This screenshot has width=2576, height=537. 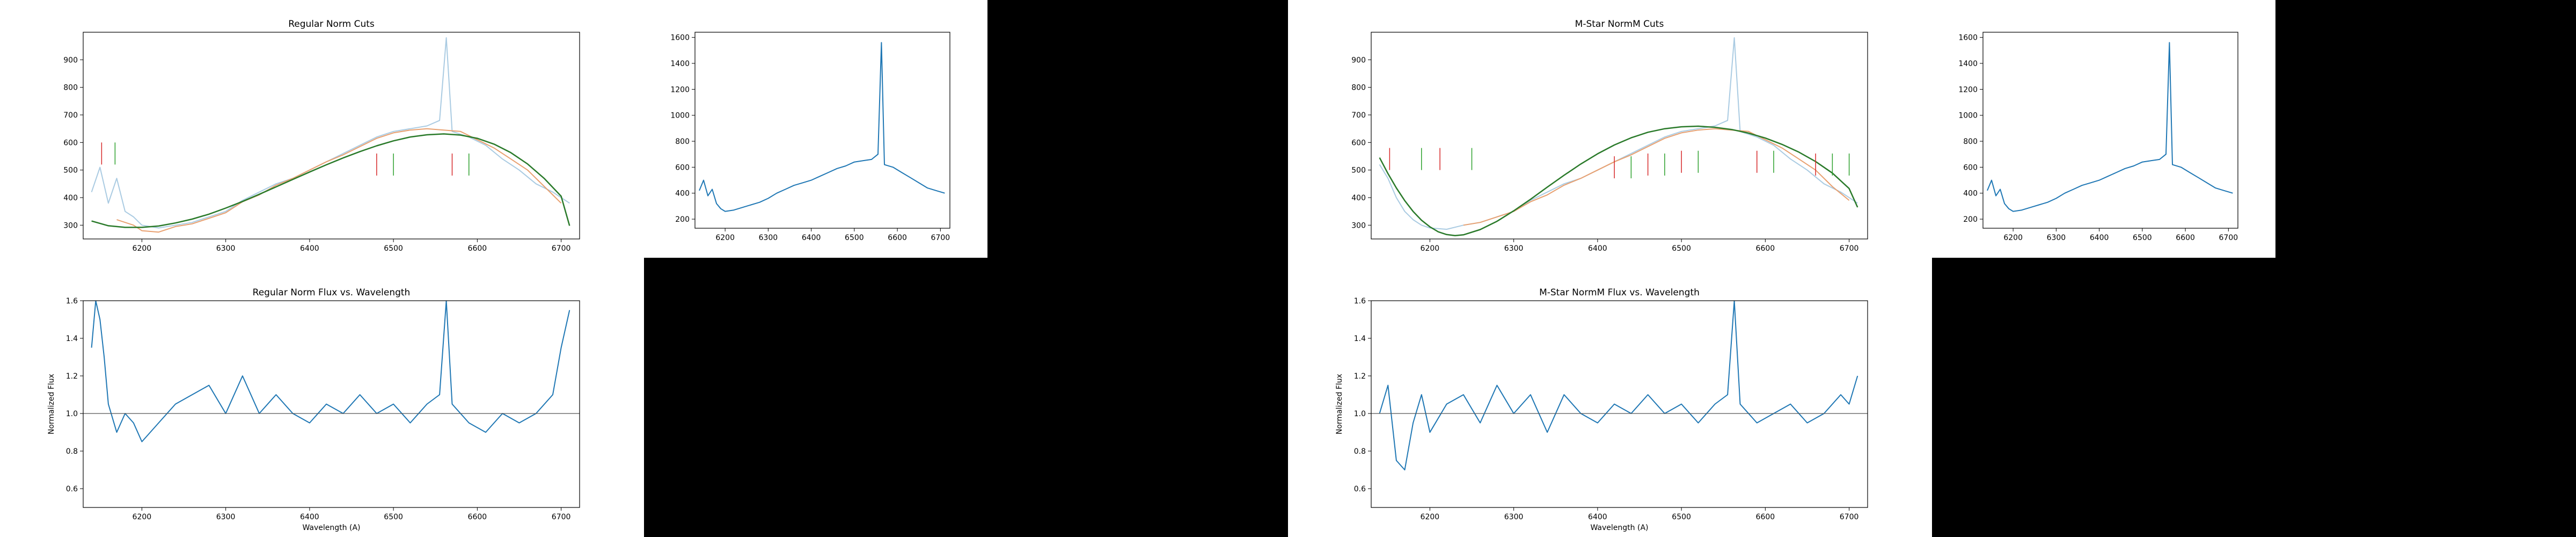 What do you see at coordinates (1358, 60) in the screenshot?
I see `y-tick-label: 900` at bounding box center [1358, 60].